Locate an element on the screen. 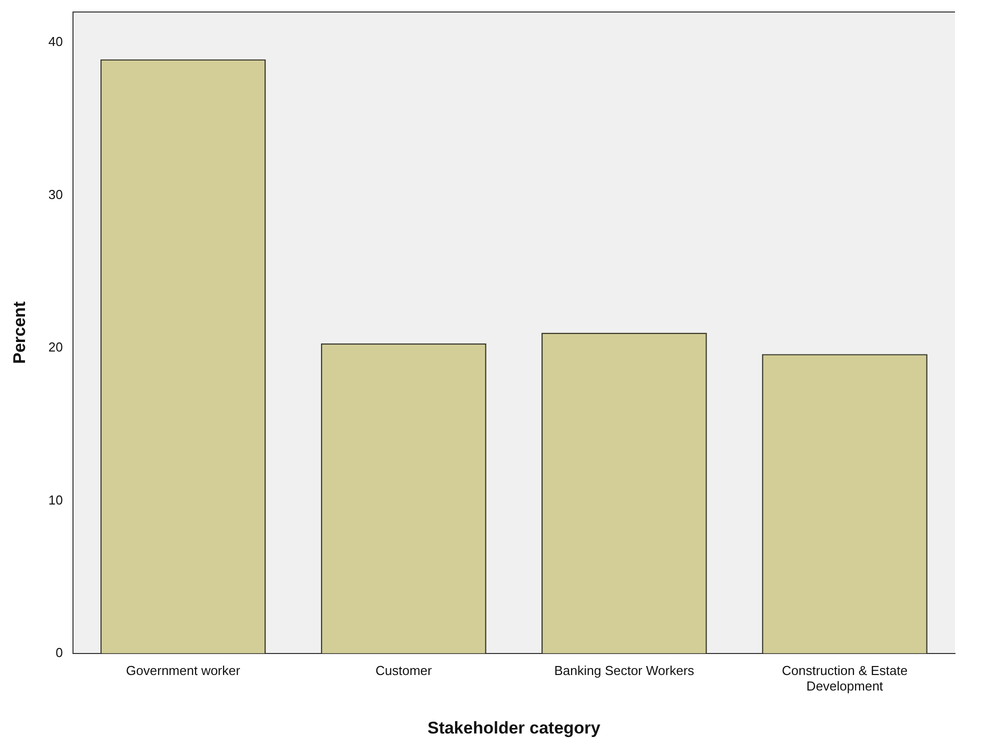 This screenshot has height=751, width=987. y-tick-label: 30 is located at coordinates (55, 194).